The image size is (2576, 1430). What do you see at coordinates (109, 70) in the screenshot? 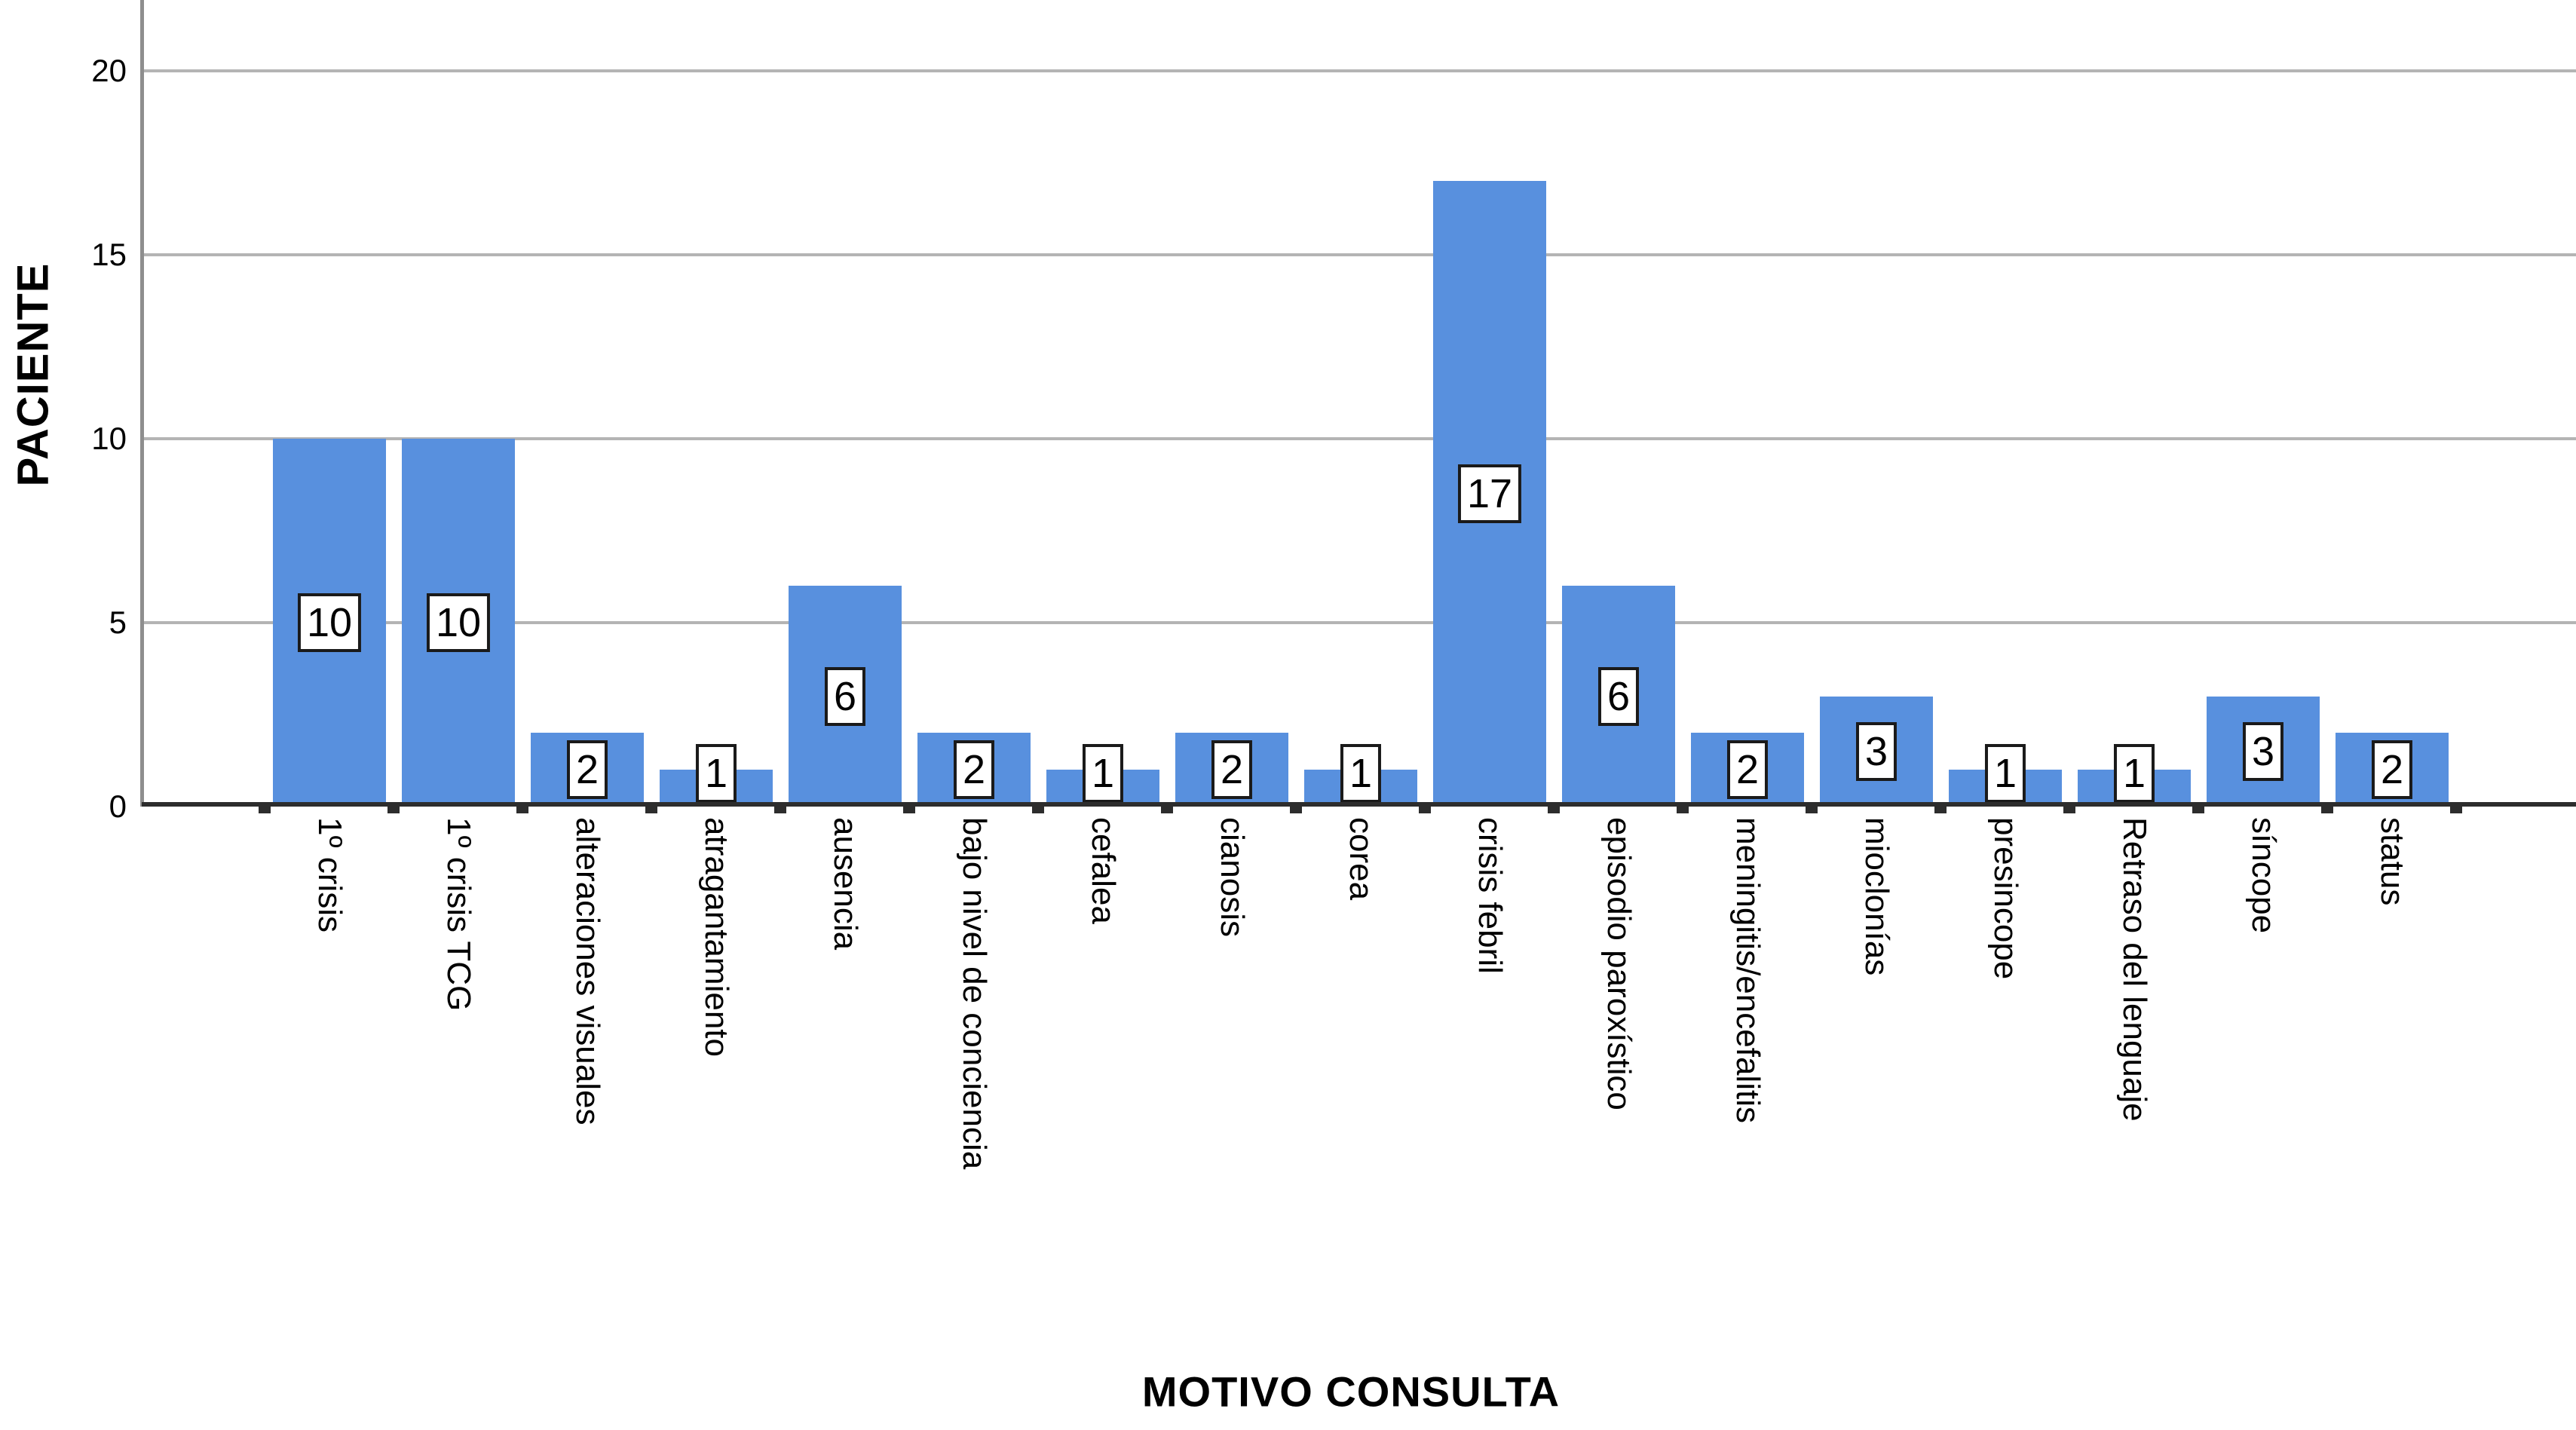
I see `y-tick-label: 20` at bounding box center [109, 70].